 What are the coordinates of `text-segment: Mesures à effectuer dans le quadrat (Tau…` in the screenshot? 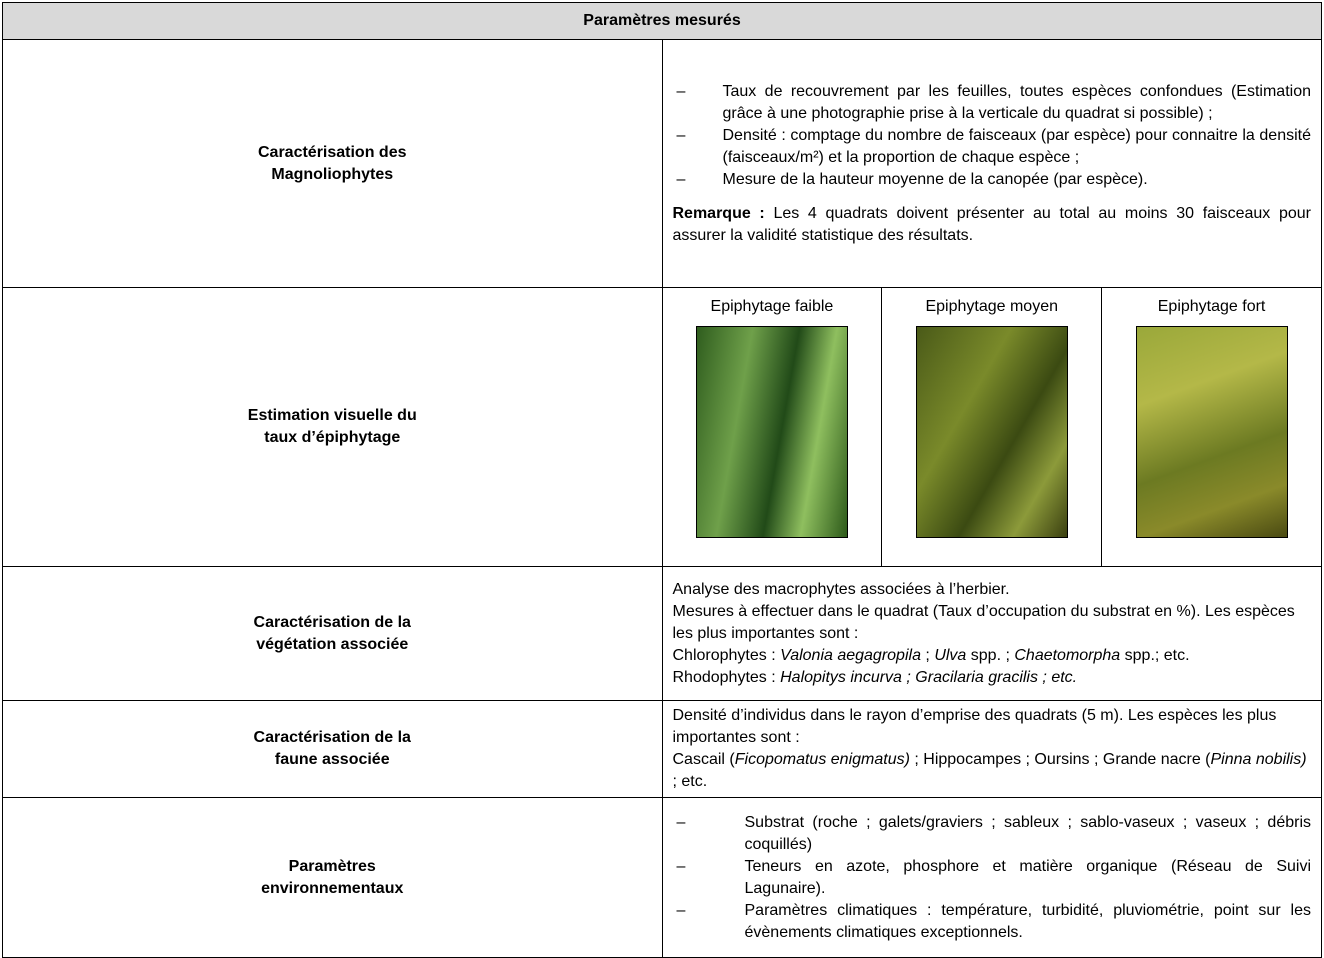 It's located at (983, 622).